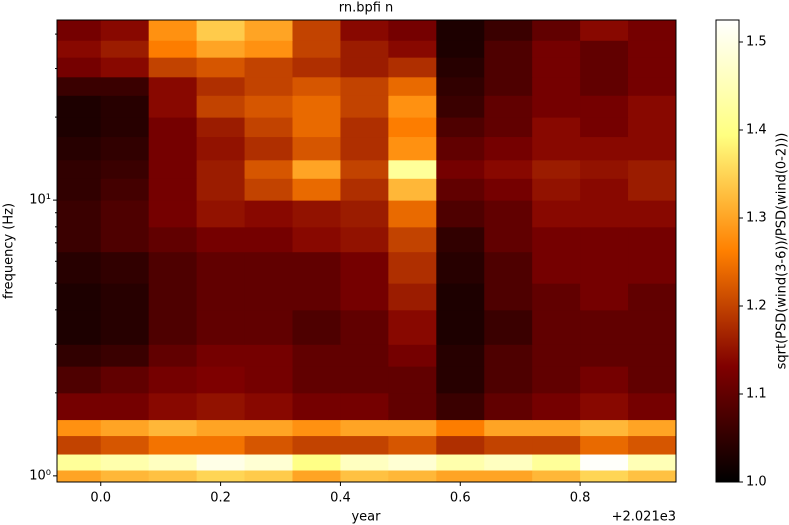  I want to click on y-tick-label: 10⁰, so click(40, 475).